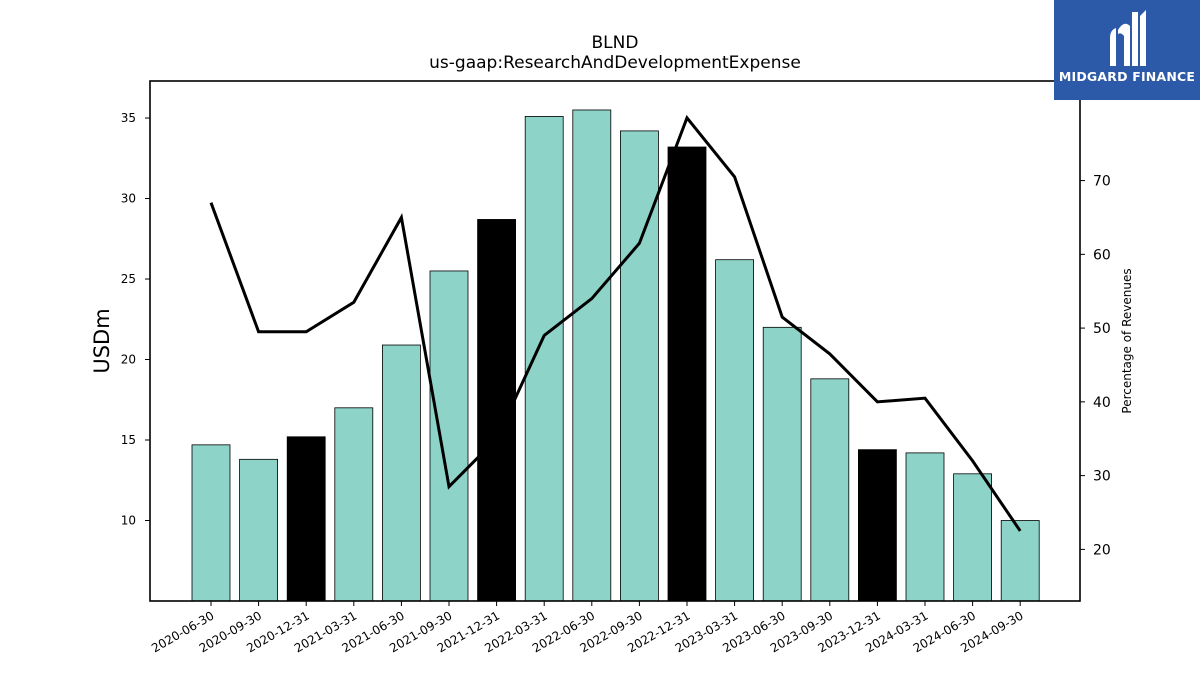 The width and height of the screenshot is (1200, 675). I want to click on y2-tick-label: 30, so click(1102, 477).